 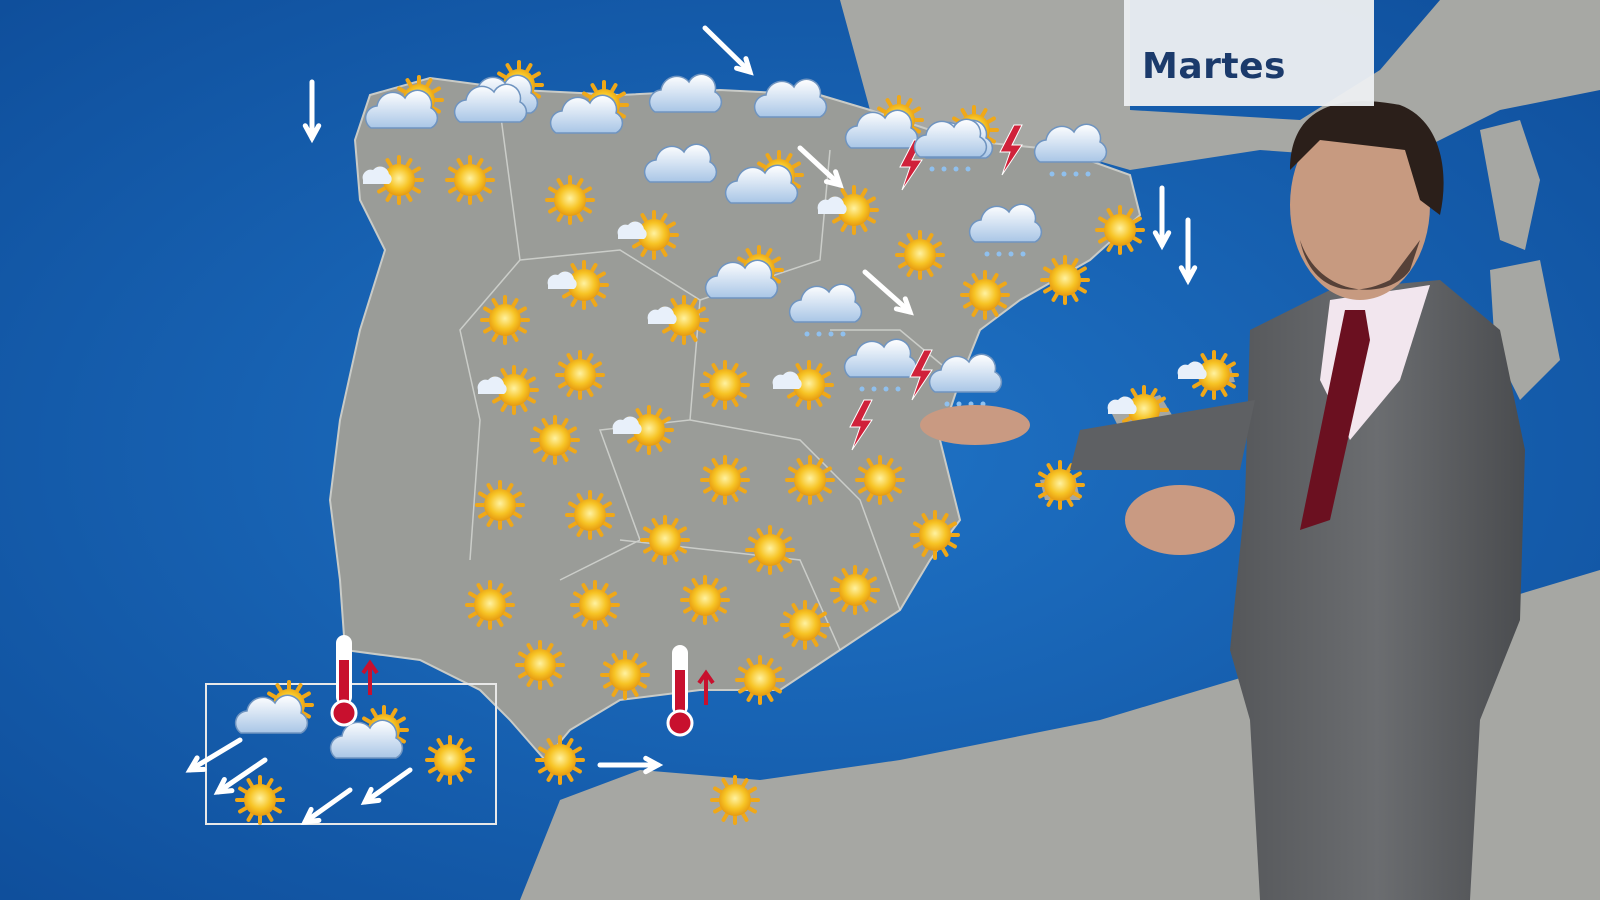 What do you see at coordinates (1377, 590) in the screenshot?
I see `presenter-suit` at bounding box center [1377, 590].